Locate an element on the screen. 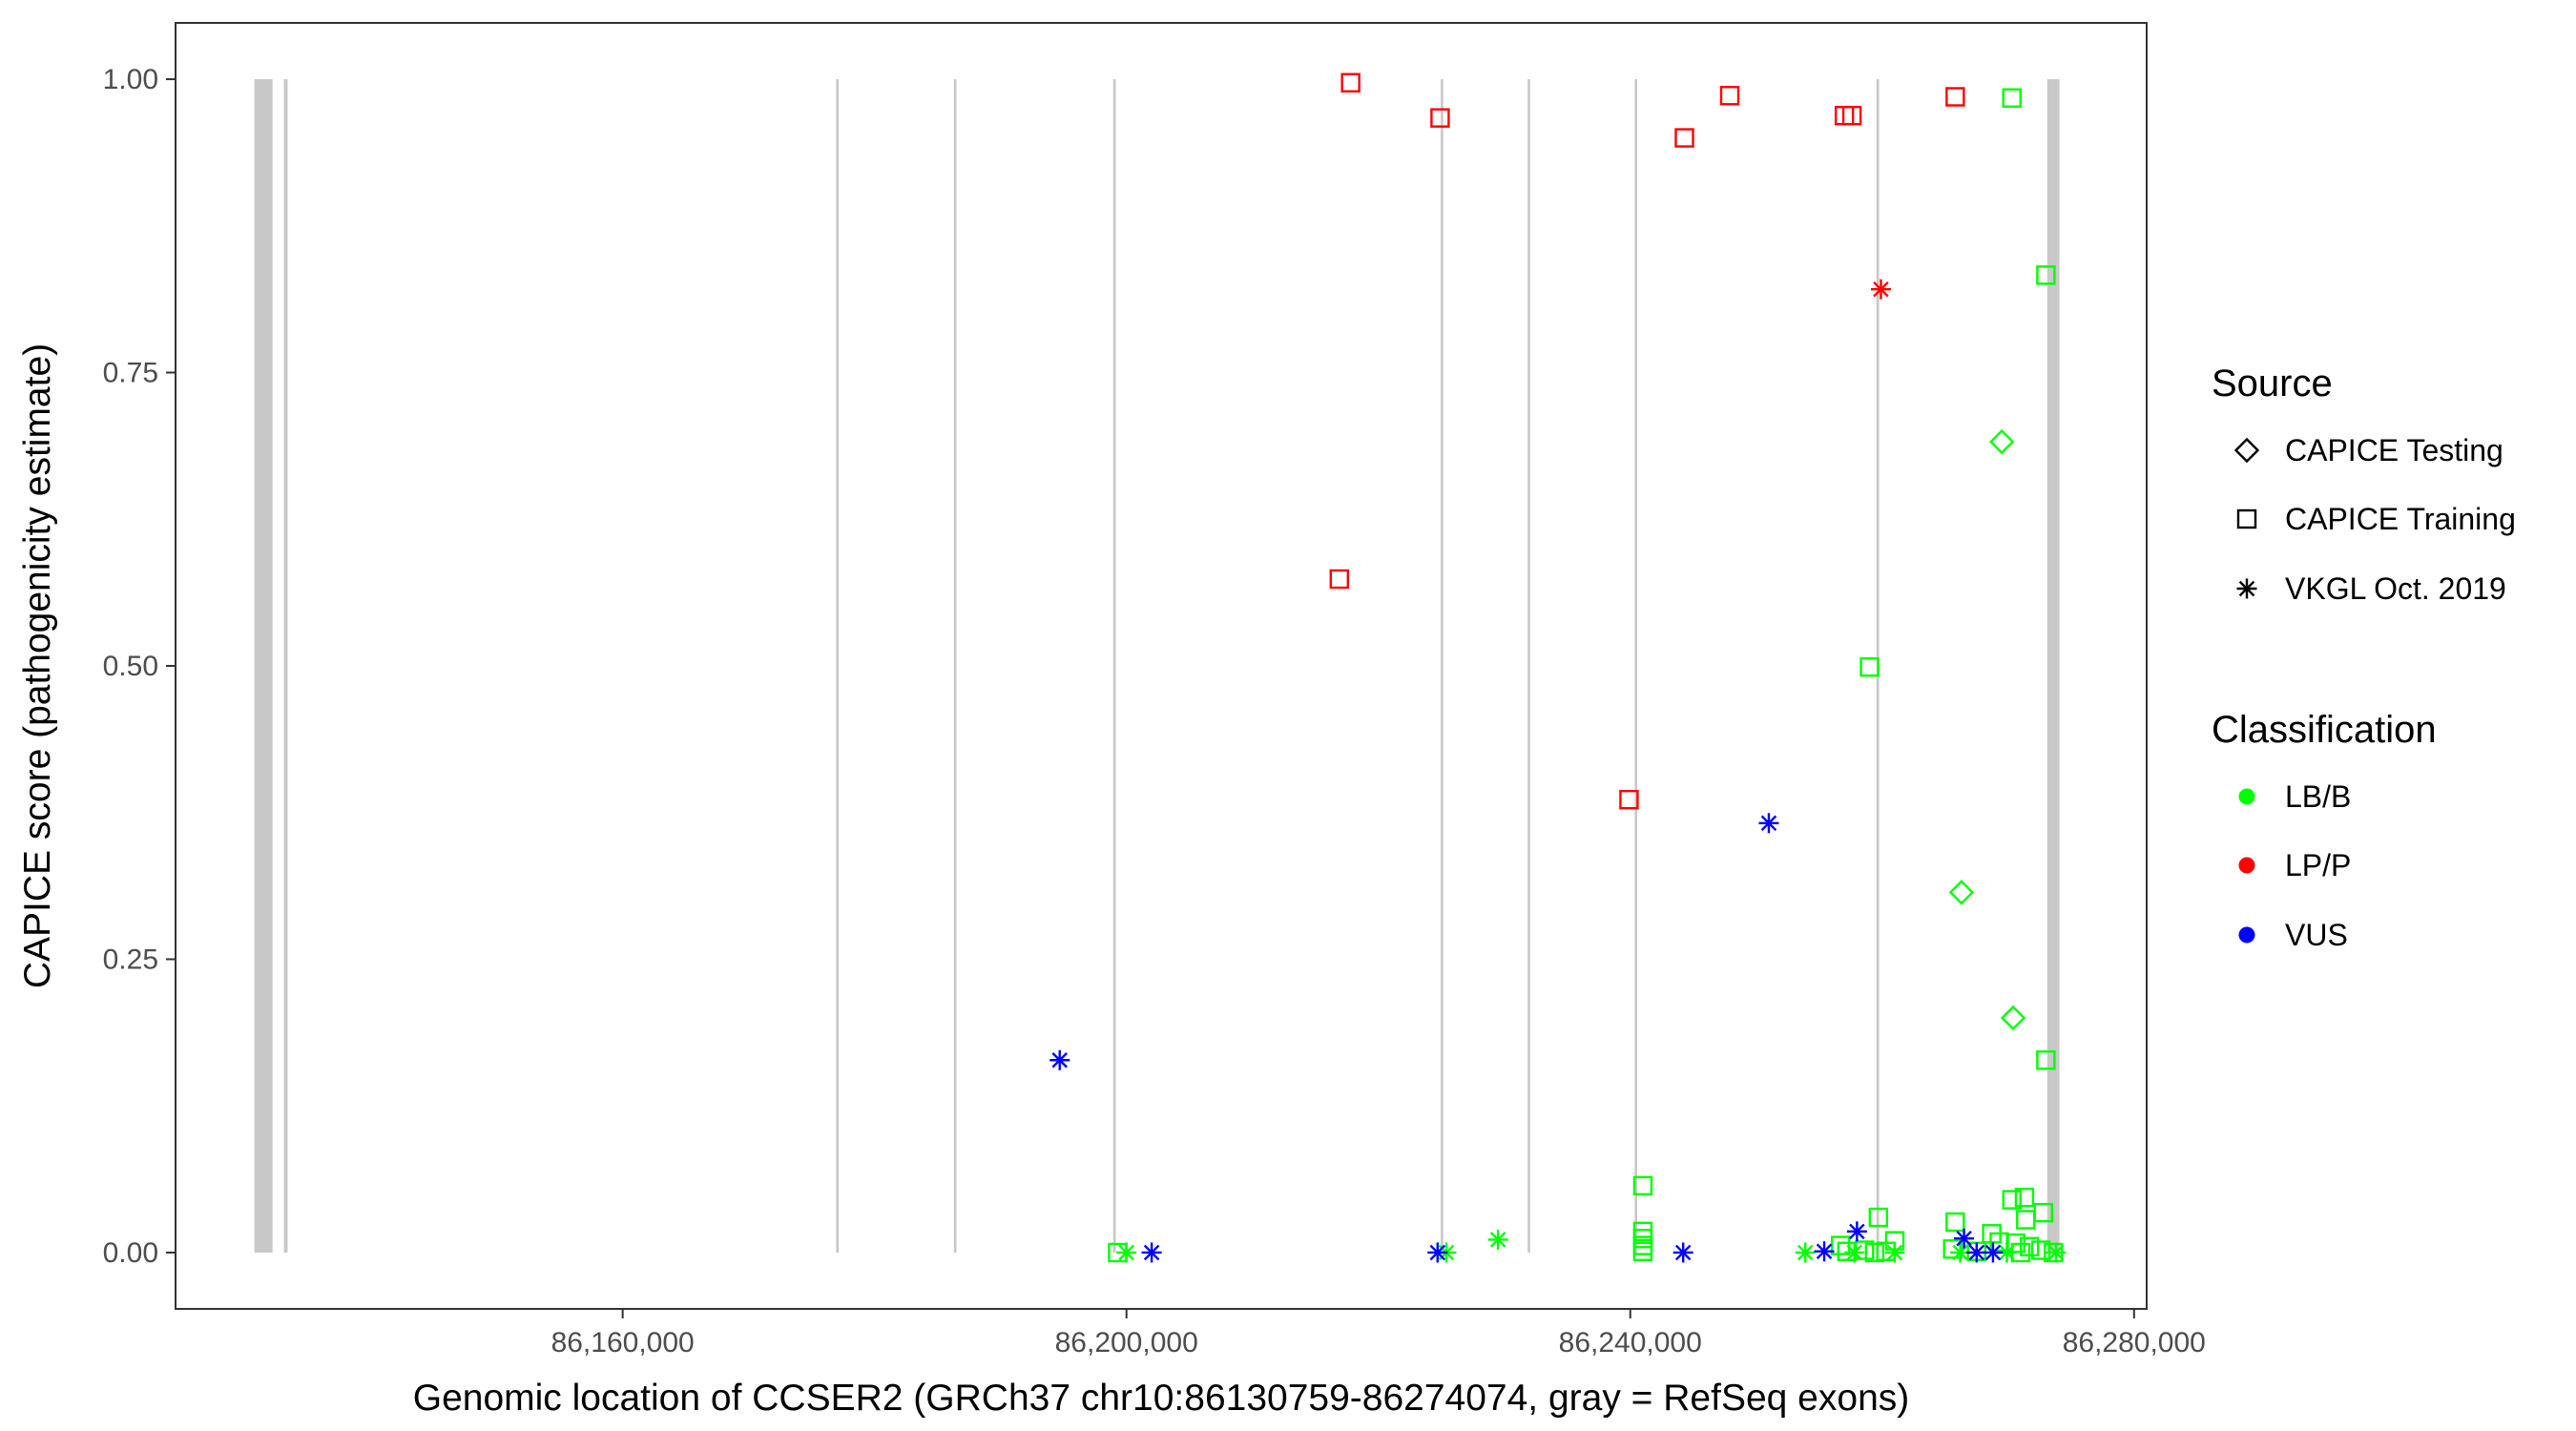 This screenshot has height=1431, width=2576. y-tick-label: 0.75 is located at coordinates (130, 373).